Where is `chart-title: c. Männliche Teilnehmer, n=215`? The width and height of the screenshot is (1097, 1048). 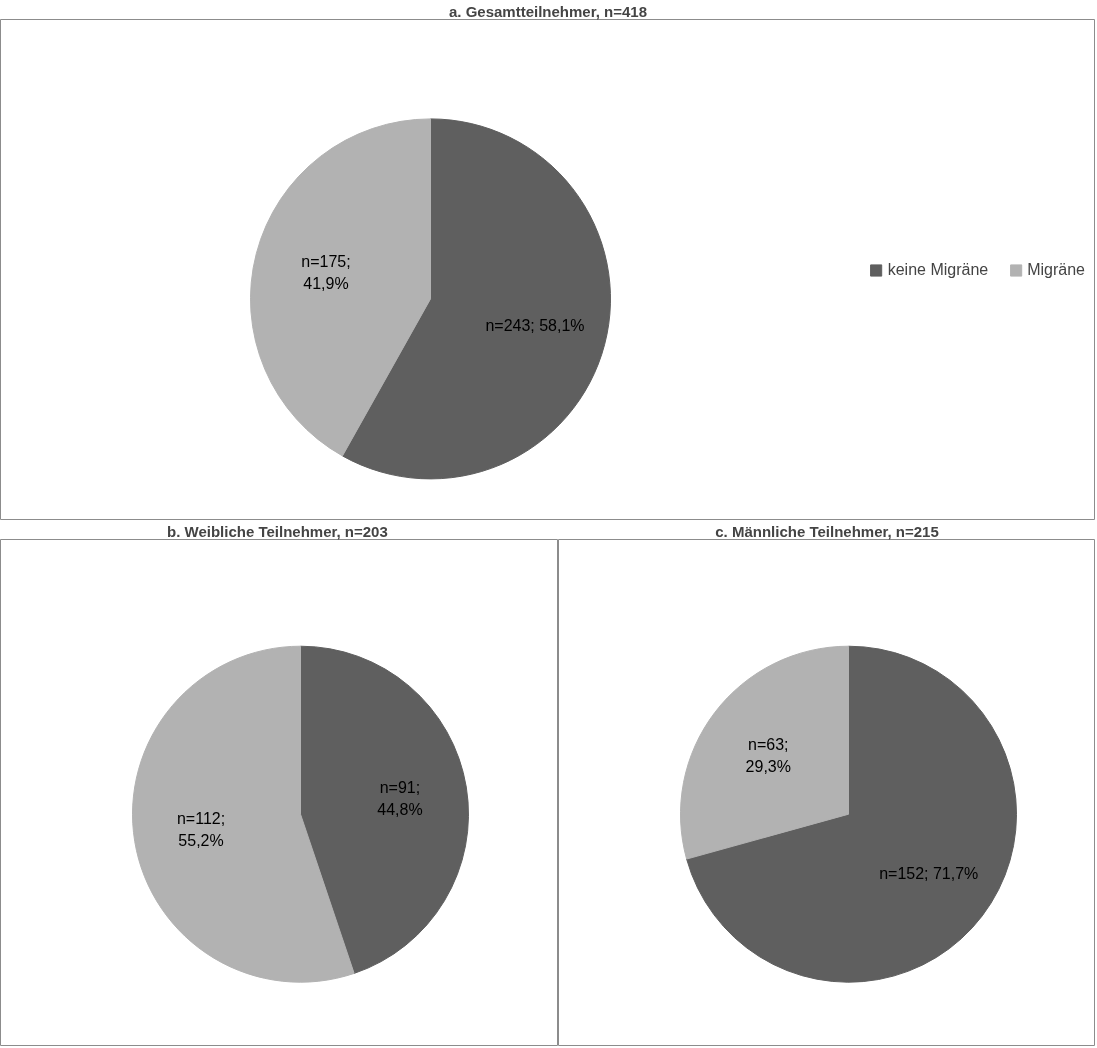
chart-title: c. Männliche Teilnehmer, n=215 is located at coordinates (827, 531).